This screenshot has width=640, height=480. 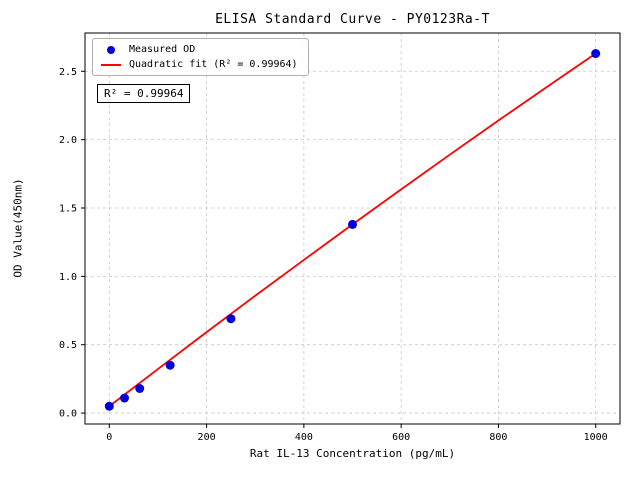 What do you see at coordinates (162, 49) in the screenshot?
I see `legend-label-measured-od: Measured OD` at bounding box center [162, 49].